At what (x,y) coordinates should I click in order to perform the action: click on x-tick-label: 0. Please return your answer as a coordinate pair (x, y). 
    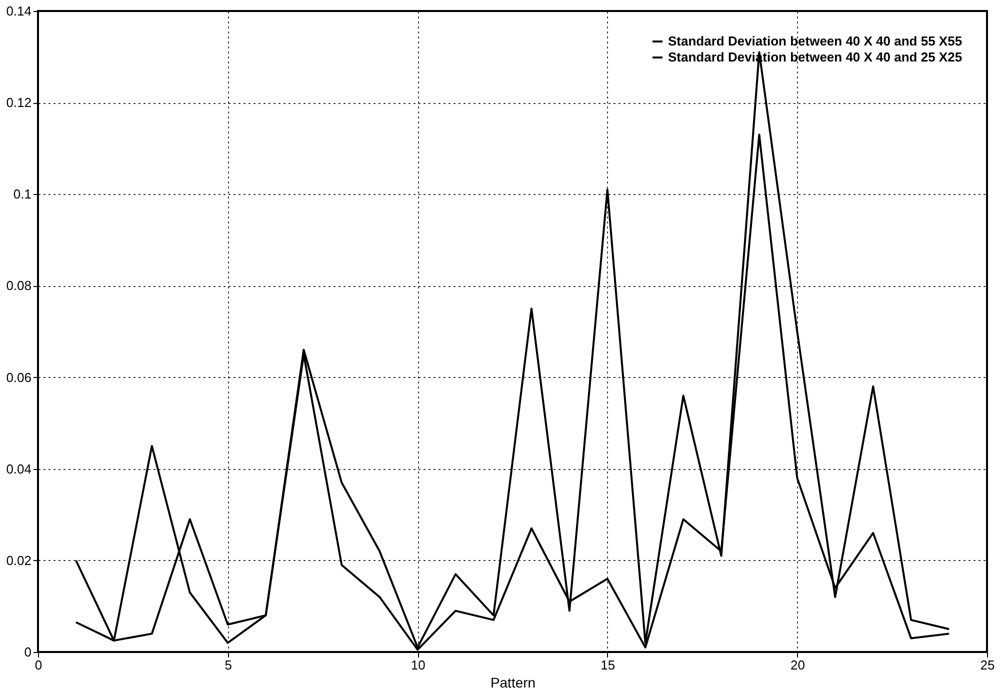
    Looking at the image, I should click on (38, 665).